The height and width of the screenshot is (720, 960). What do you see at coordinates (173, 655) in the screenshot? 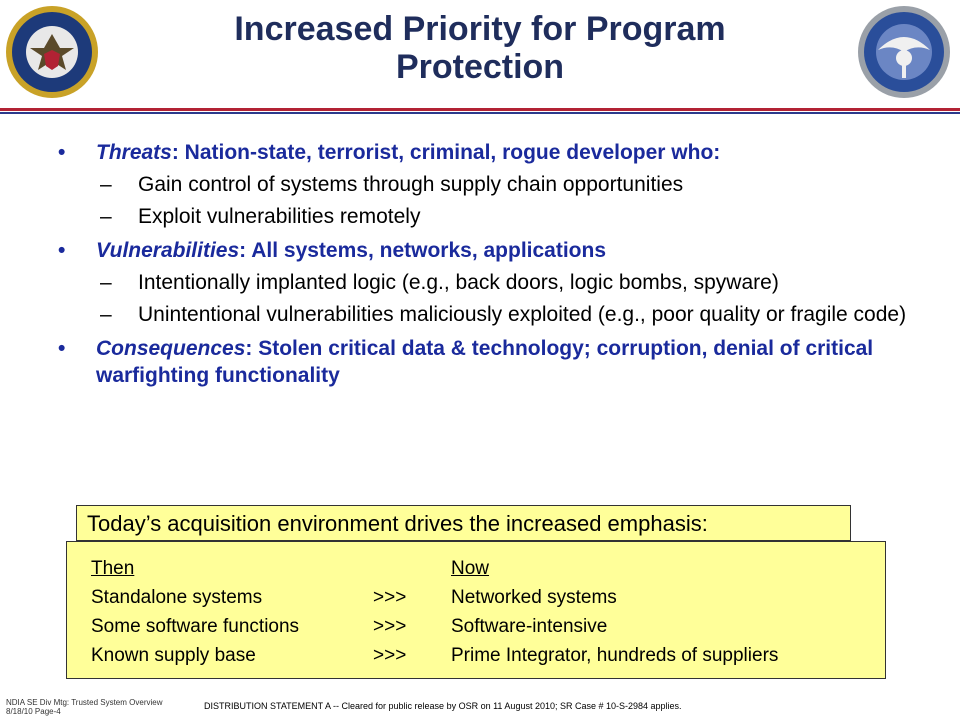
I see `then-cell: Known supply base` at bounding box center [173, 655].